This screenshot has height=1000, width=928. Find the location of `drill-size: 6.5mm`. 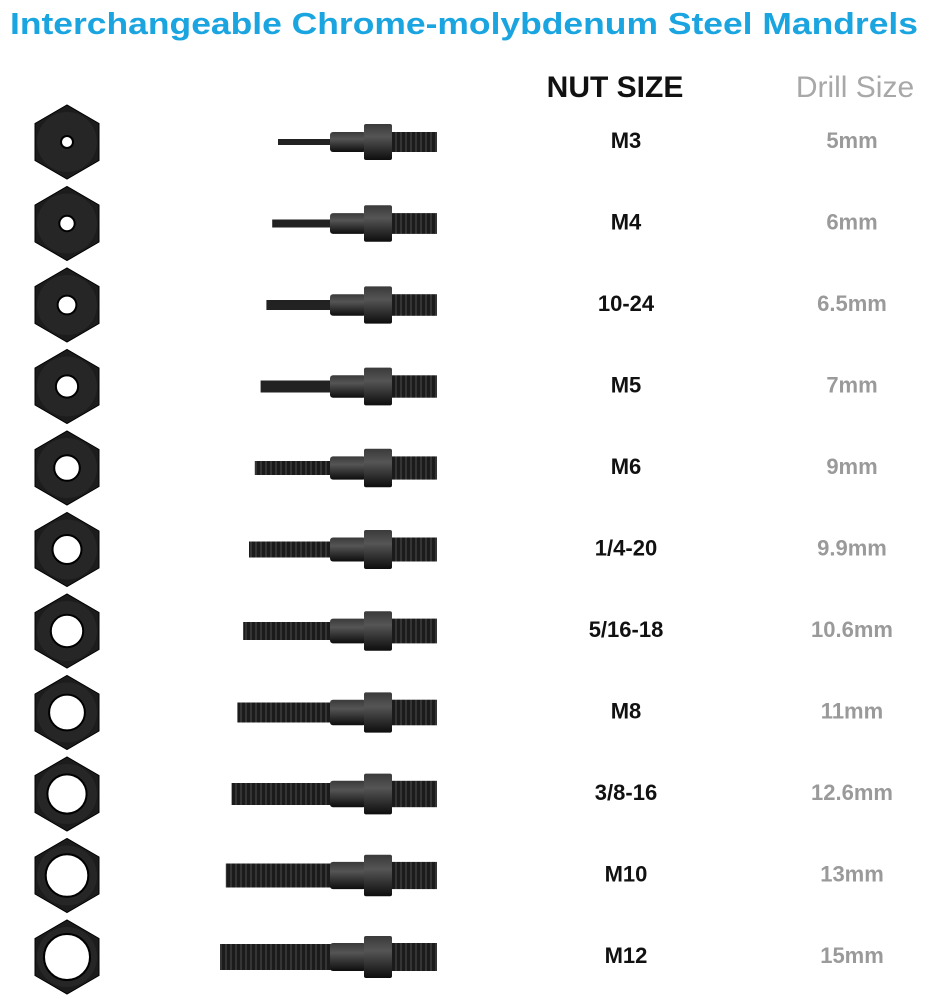

drill-size: 6.5mm is located at coordinates (852, 303).